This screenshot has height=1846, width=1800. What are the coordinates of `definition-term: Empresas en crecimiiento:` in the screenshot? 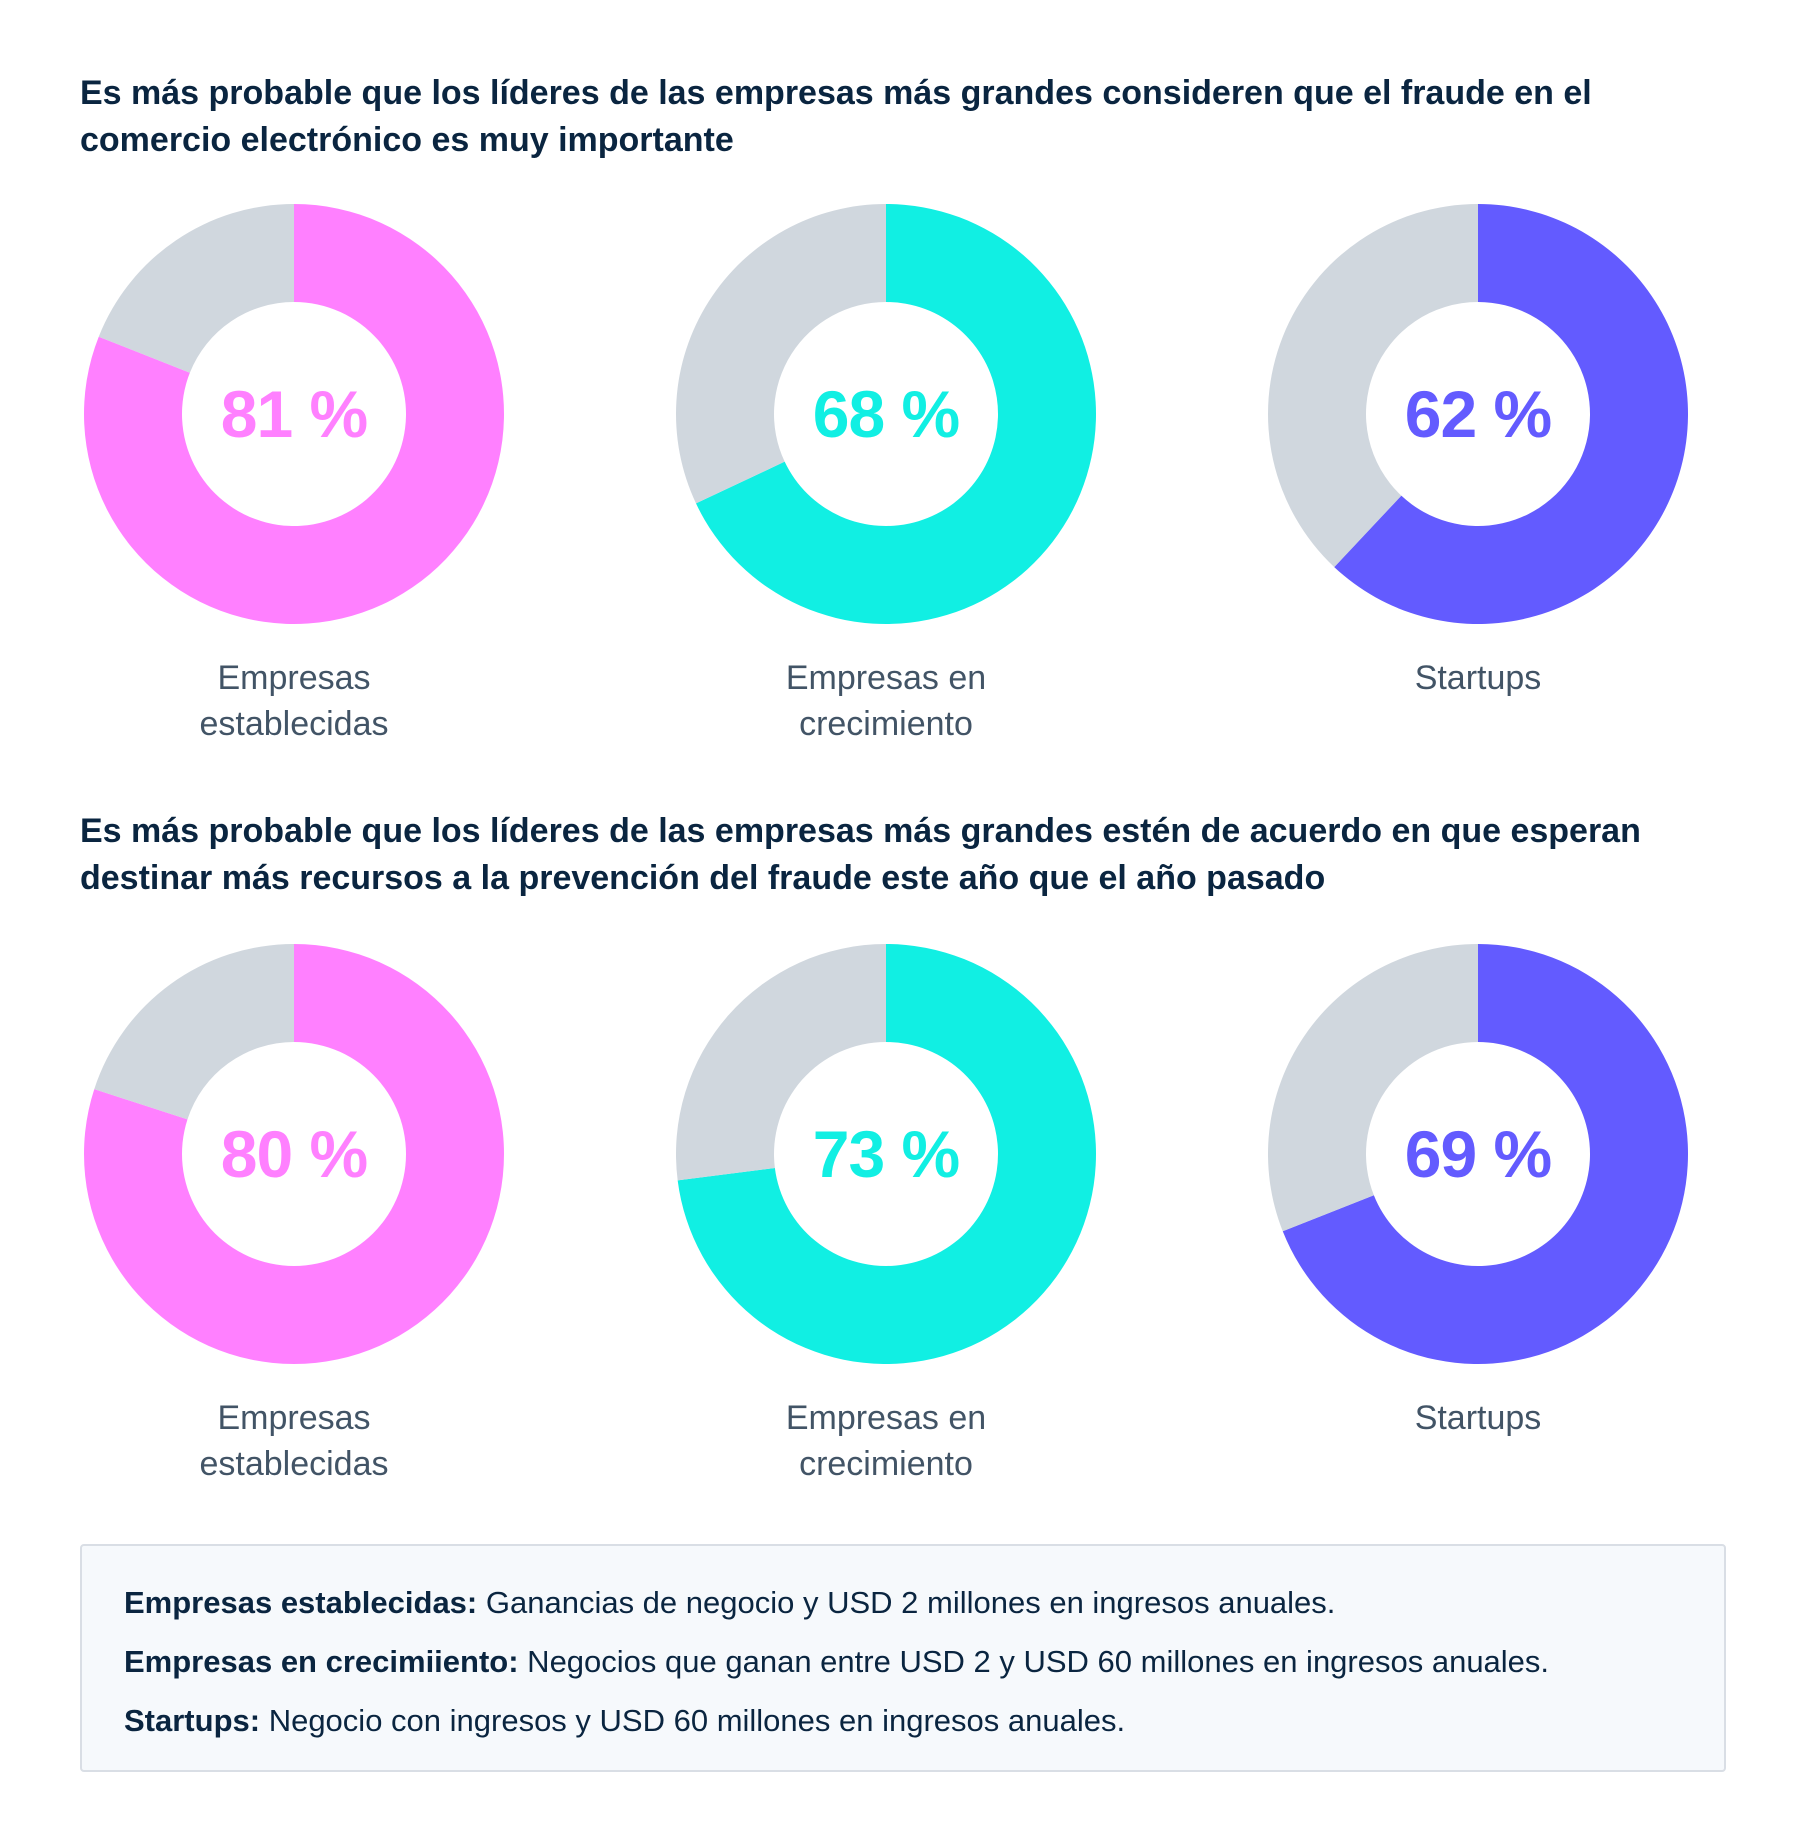 It's located at (321, 1661).